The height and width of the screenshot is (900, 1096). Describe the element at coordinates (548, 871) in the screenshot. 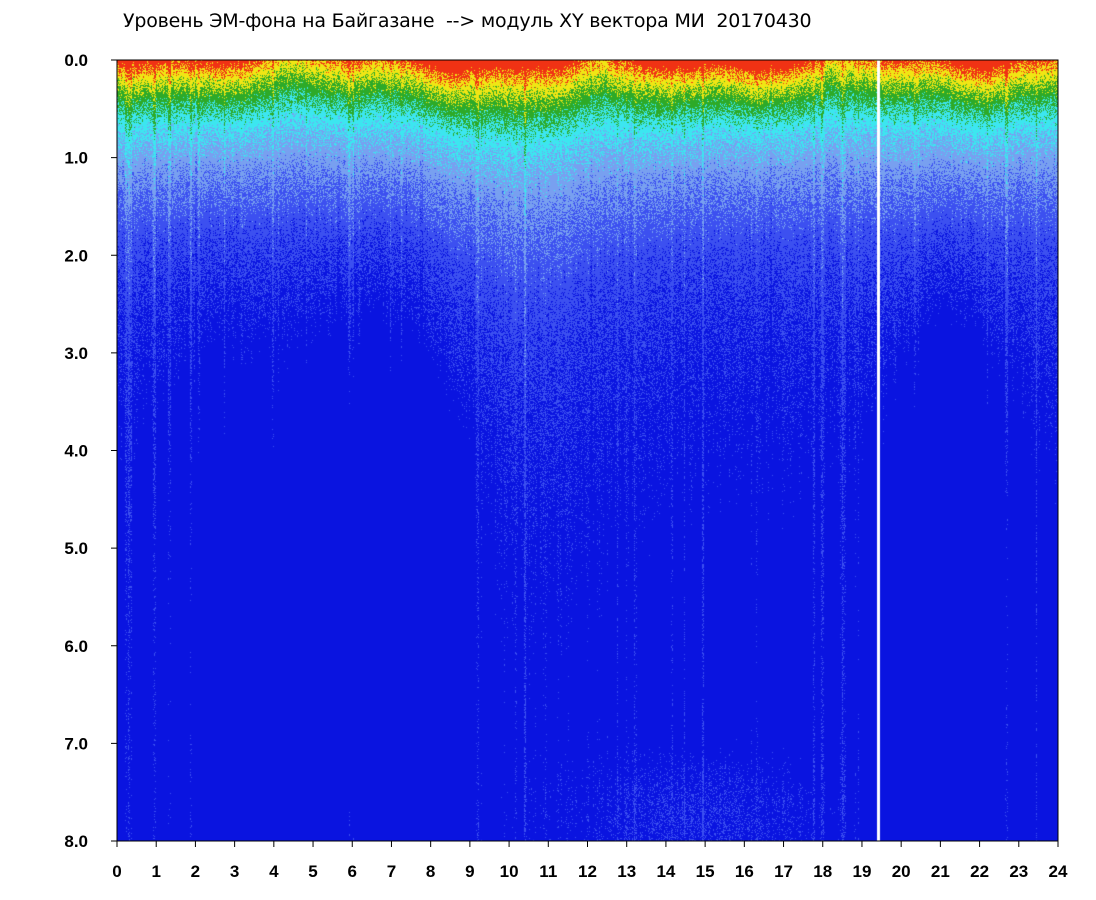

I see `x-tick-label: 11` at that location.